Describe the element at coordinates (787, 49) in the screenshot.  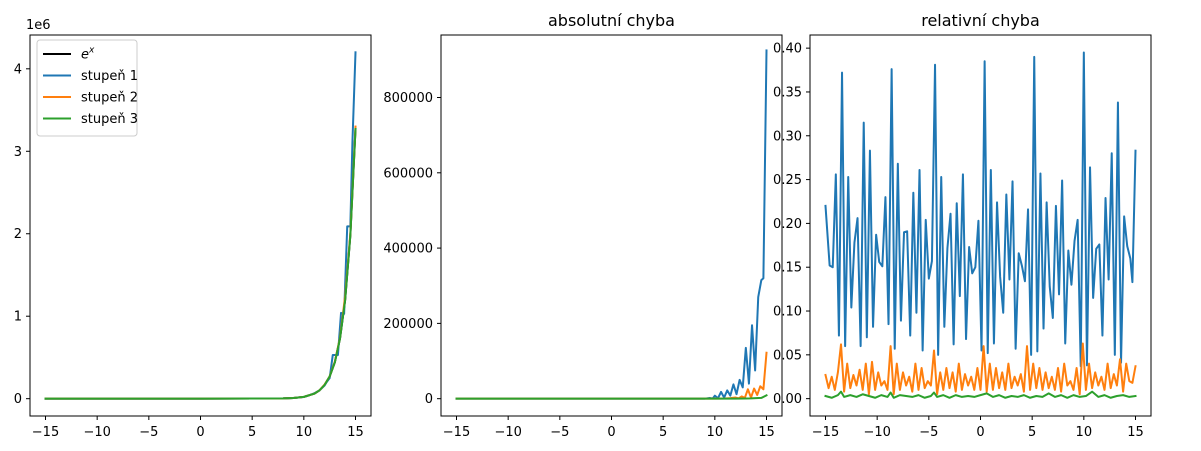
I see `y-tick-label: 0.40` at that location.